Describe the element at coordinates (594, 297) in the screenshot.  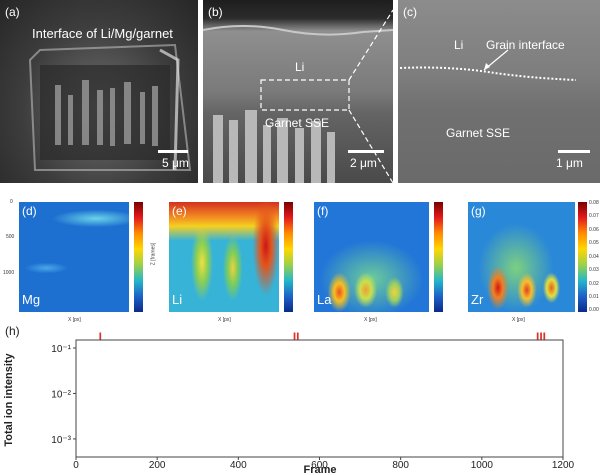
I see `cbar-g-tick-7: 0.01` at that location.